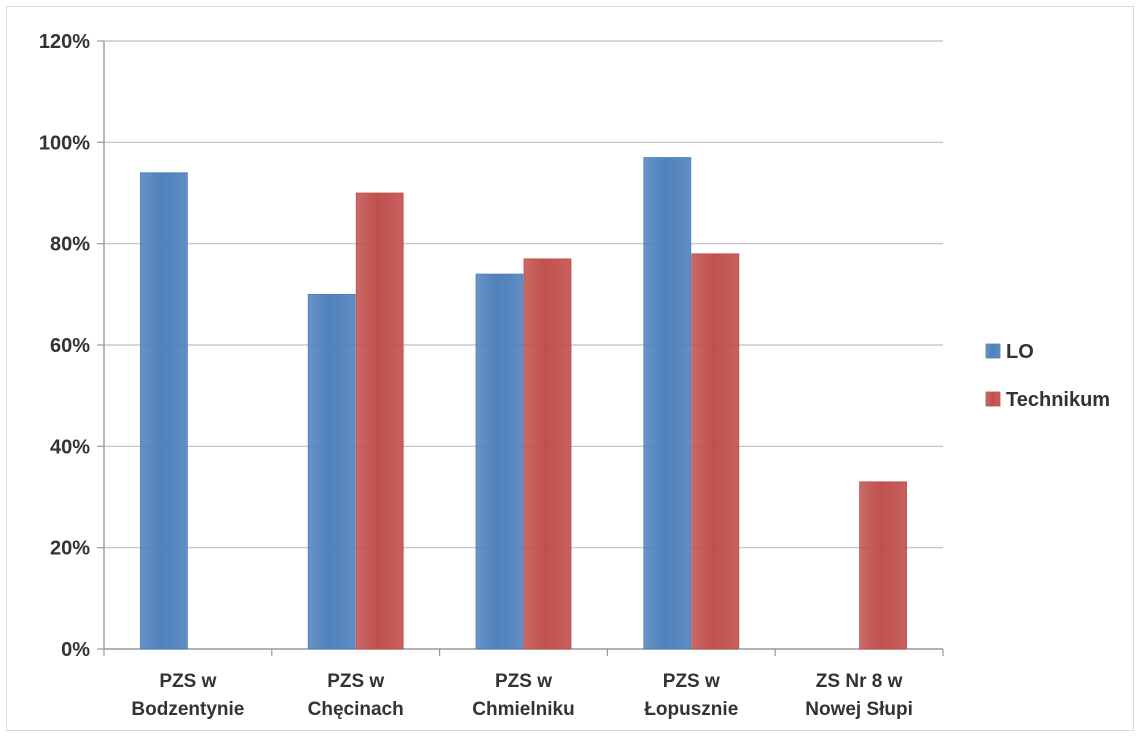  What do you see at coordinates (64, 42) in the screenshot?
I see `y-tick-label: 120%` at bounding box center [64, 42].